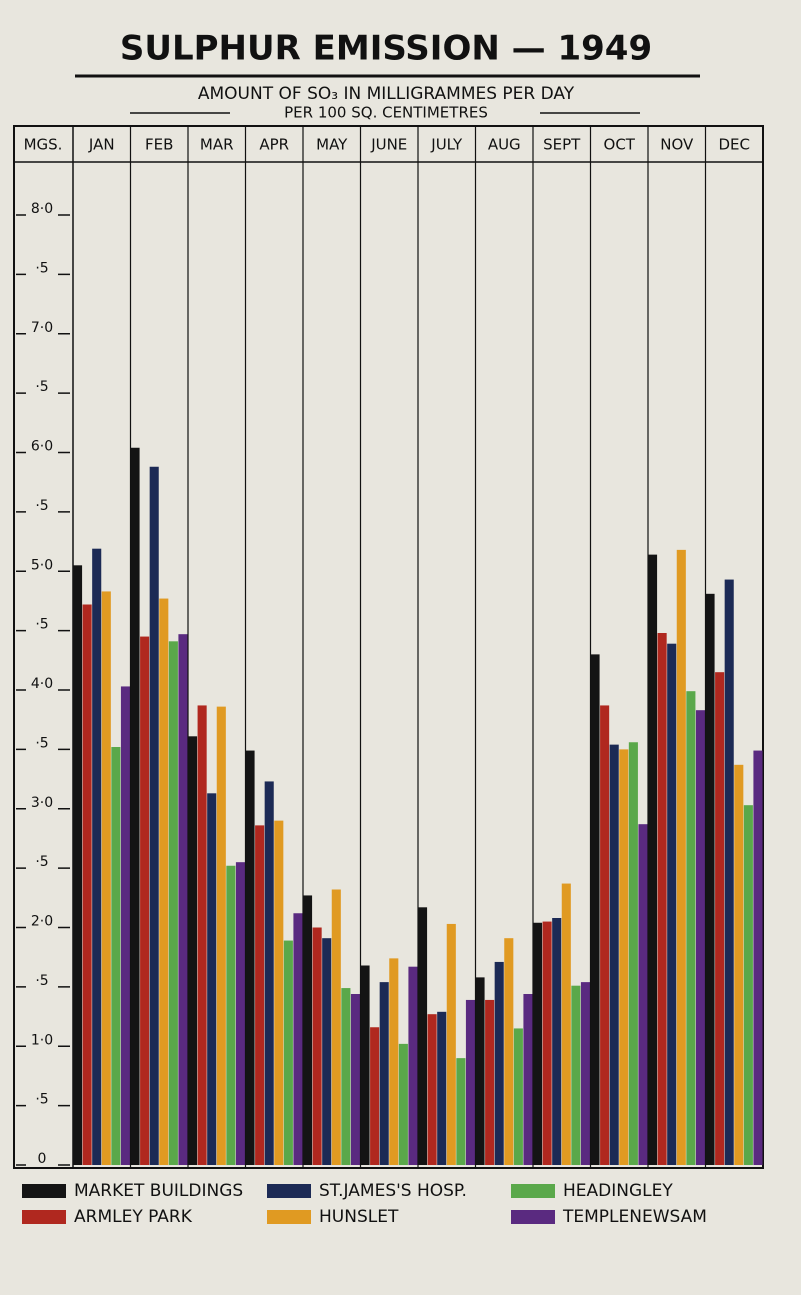 The image size is (801, 1295). What do you see at coordinates (101, 145) in the screenshot?
I see `x-tick-label: JAN` at bounding box center [101, 145].